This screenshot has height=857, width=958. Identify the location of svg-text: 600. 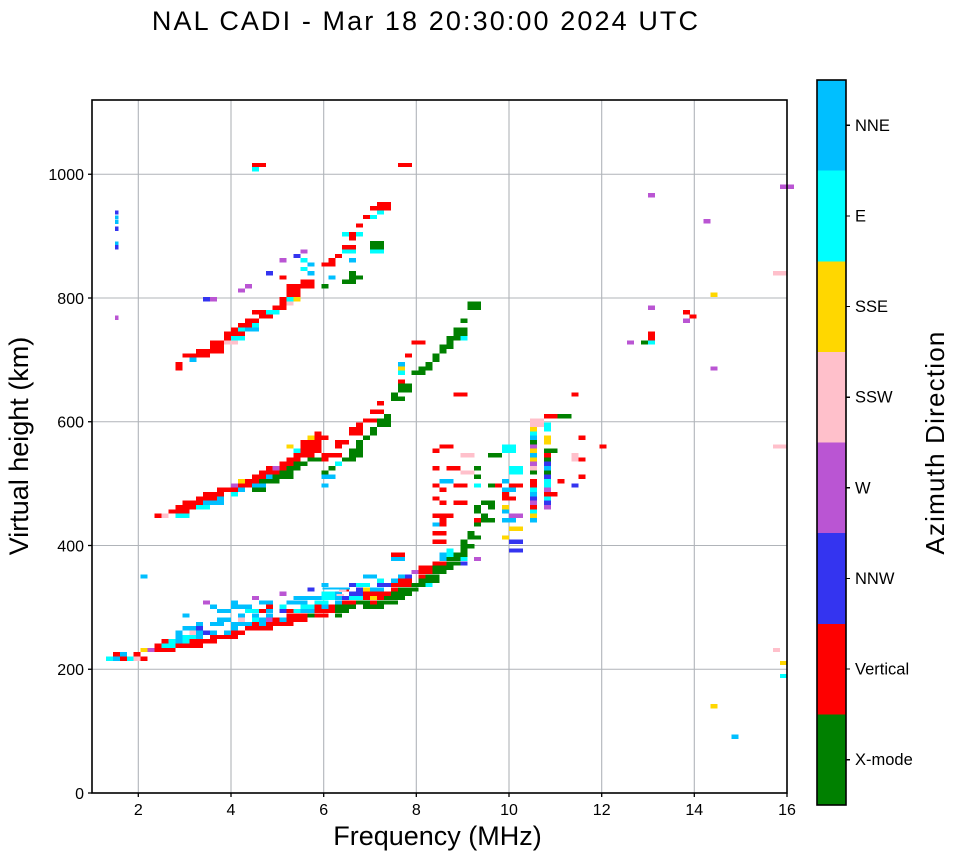
(70, 423).